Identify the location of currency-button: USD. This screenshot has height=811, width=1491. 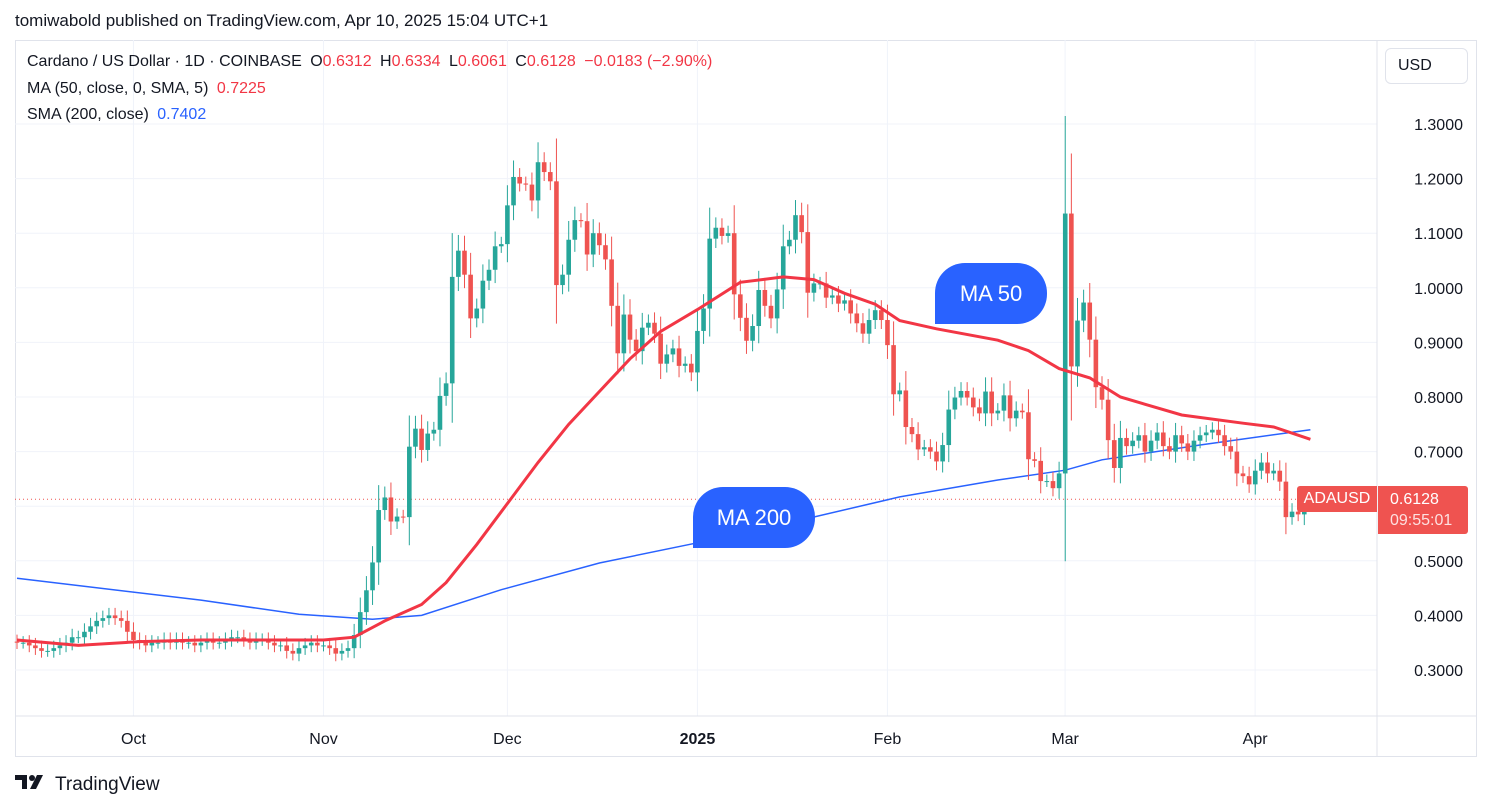
(1426, 66).